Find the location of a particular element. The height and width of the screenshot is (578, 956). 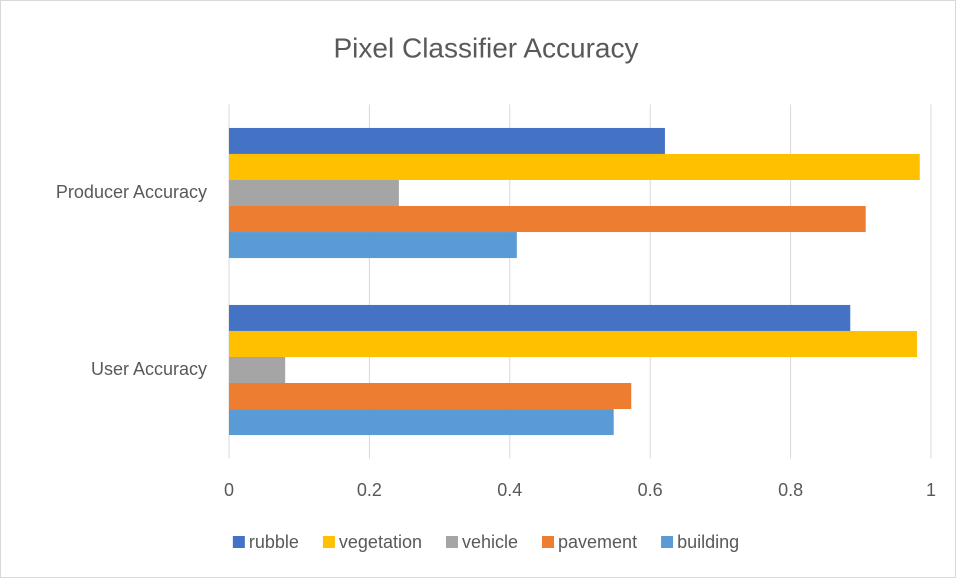

x-tick-label: 1 is located at coordinates (931, 490).